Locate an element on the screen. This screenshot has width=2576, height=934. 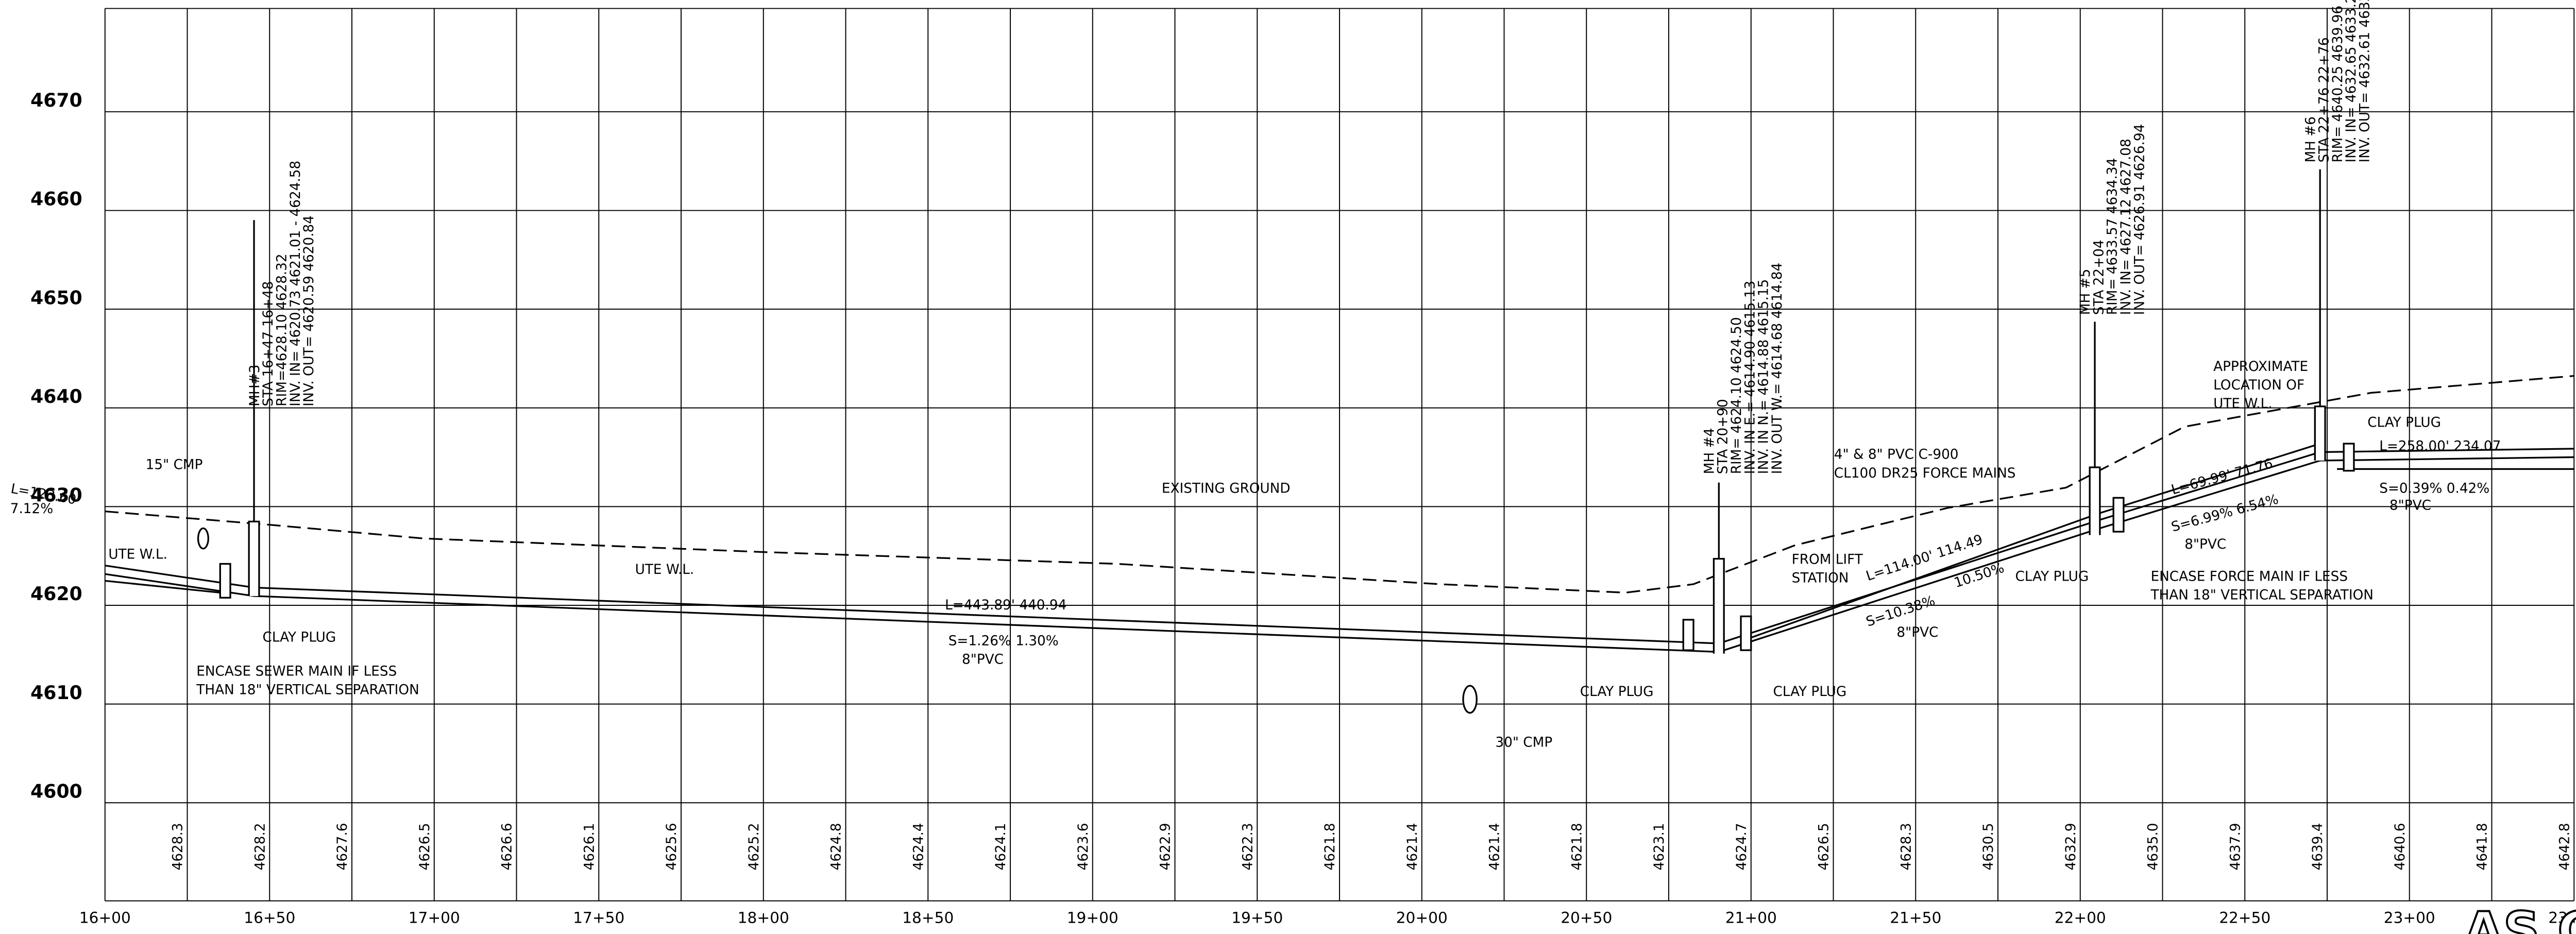
elevation-label: 4660 is located at coordinates (56, 199).